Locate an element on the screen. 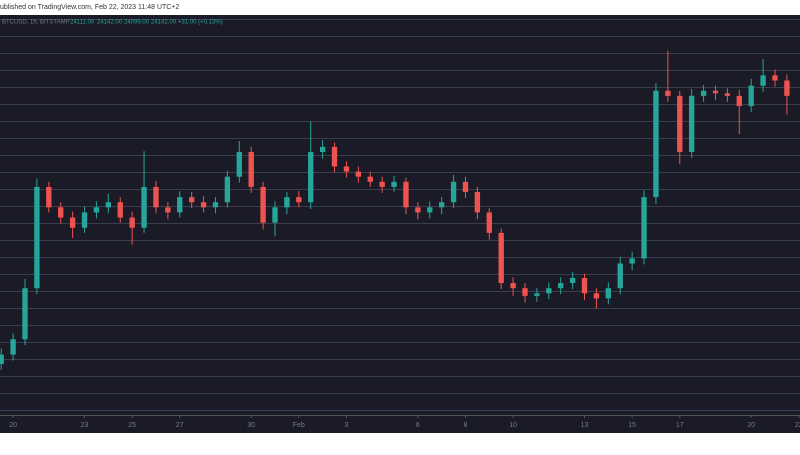 The image size is (800, 455). x-tick-label: 10 is located at coordinates (513, 425).